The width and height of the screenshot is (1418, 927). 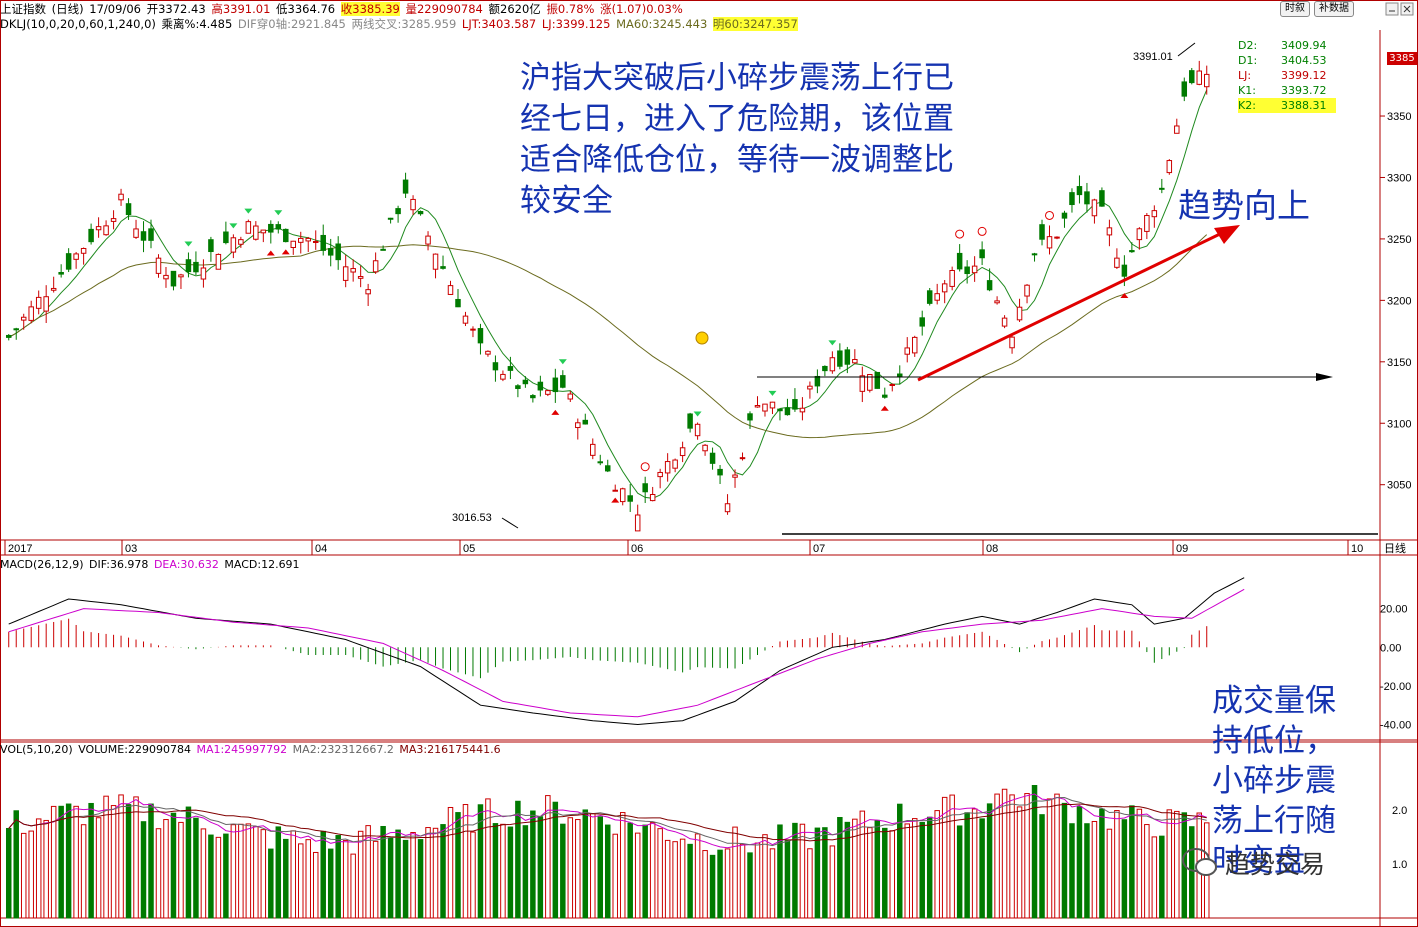 I want to click on volume-ma1-line, so click(x=607, y=821).